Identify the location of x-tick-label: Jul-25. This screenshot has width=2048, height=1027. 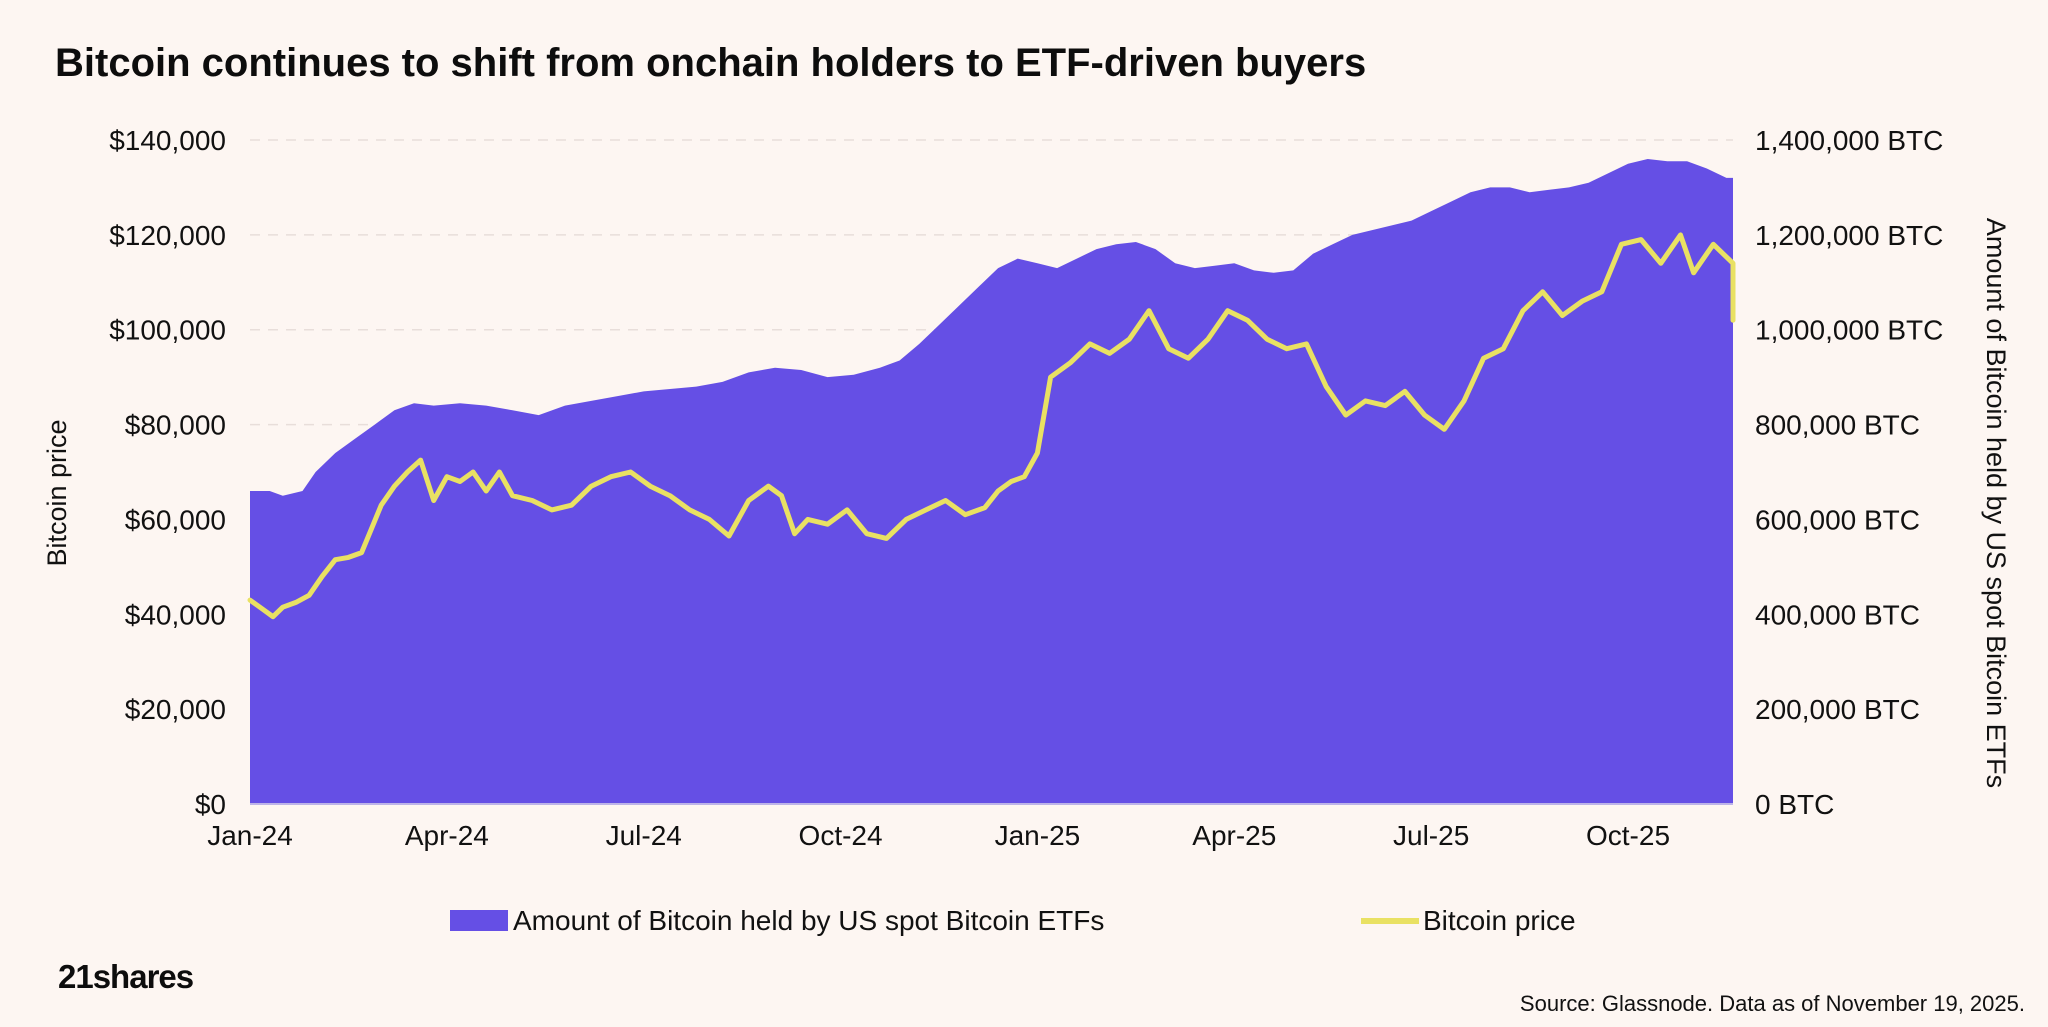
(1431, 835).